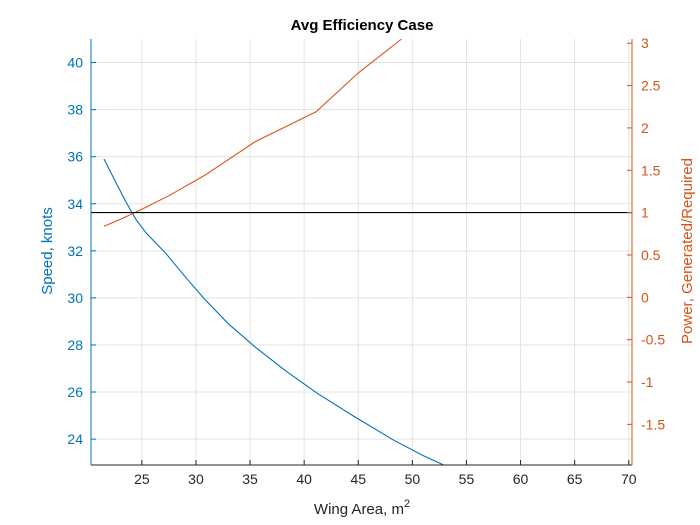 The height and width of the screenshot is (525, 700). I want to click on y-left-tick-label: 26, so click(75, 392).